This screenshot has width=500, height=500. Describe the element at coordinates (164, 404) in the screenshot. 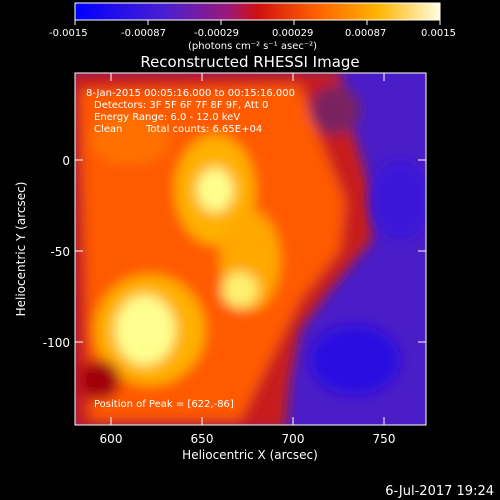

I see `annotation-peak-position: Position of Peak = [622,-86]` at that location.